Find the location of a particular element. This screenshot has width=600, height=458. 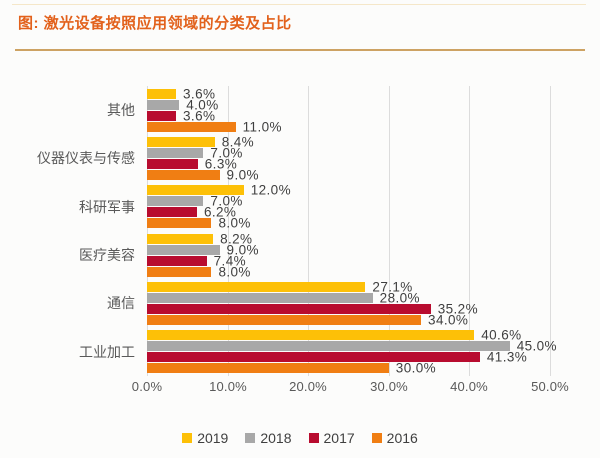

legend-label: 2017 is located at coordinates (339, 438).